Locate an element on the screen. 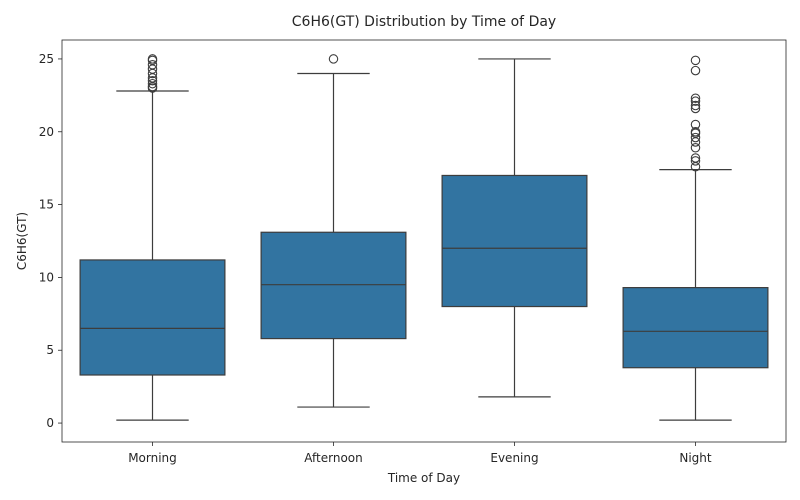 The image size is (800, 500). box-group-evening is located at coordinates (514, 228).